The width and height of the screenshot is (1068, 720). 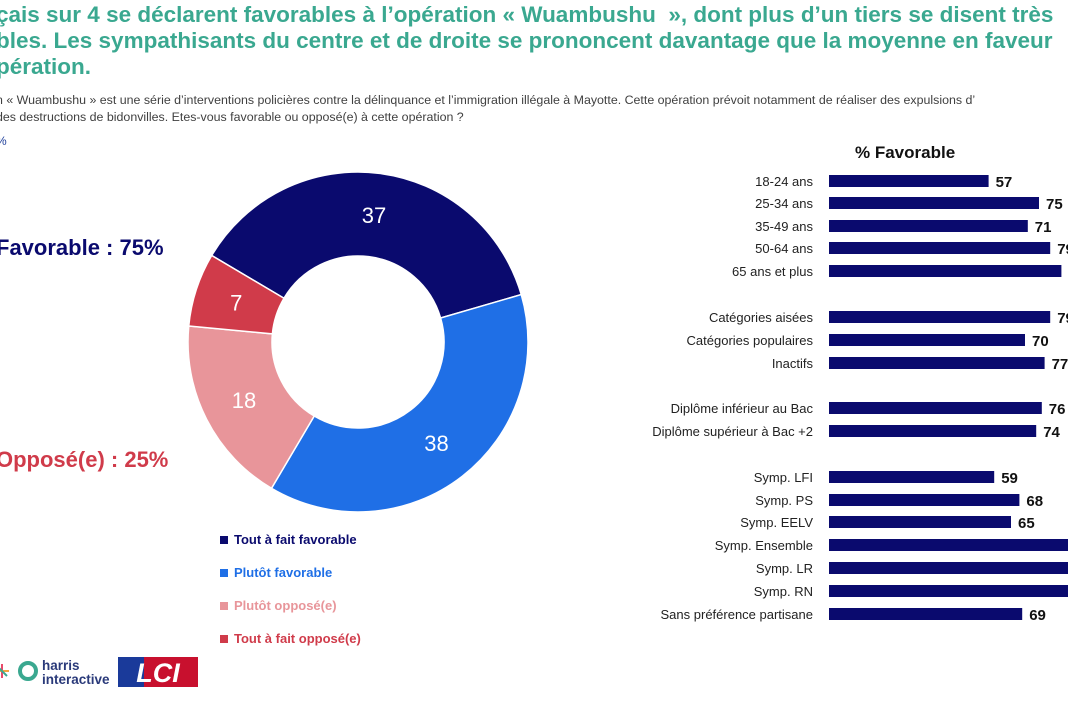 I want to click on bar-value-label: 65, so click(x=1026, y=523).